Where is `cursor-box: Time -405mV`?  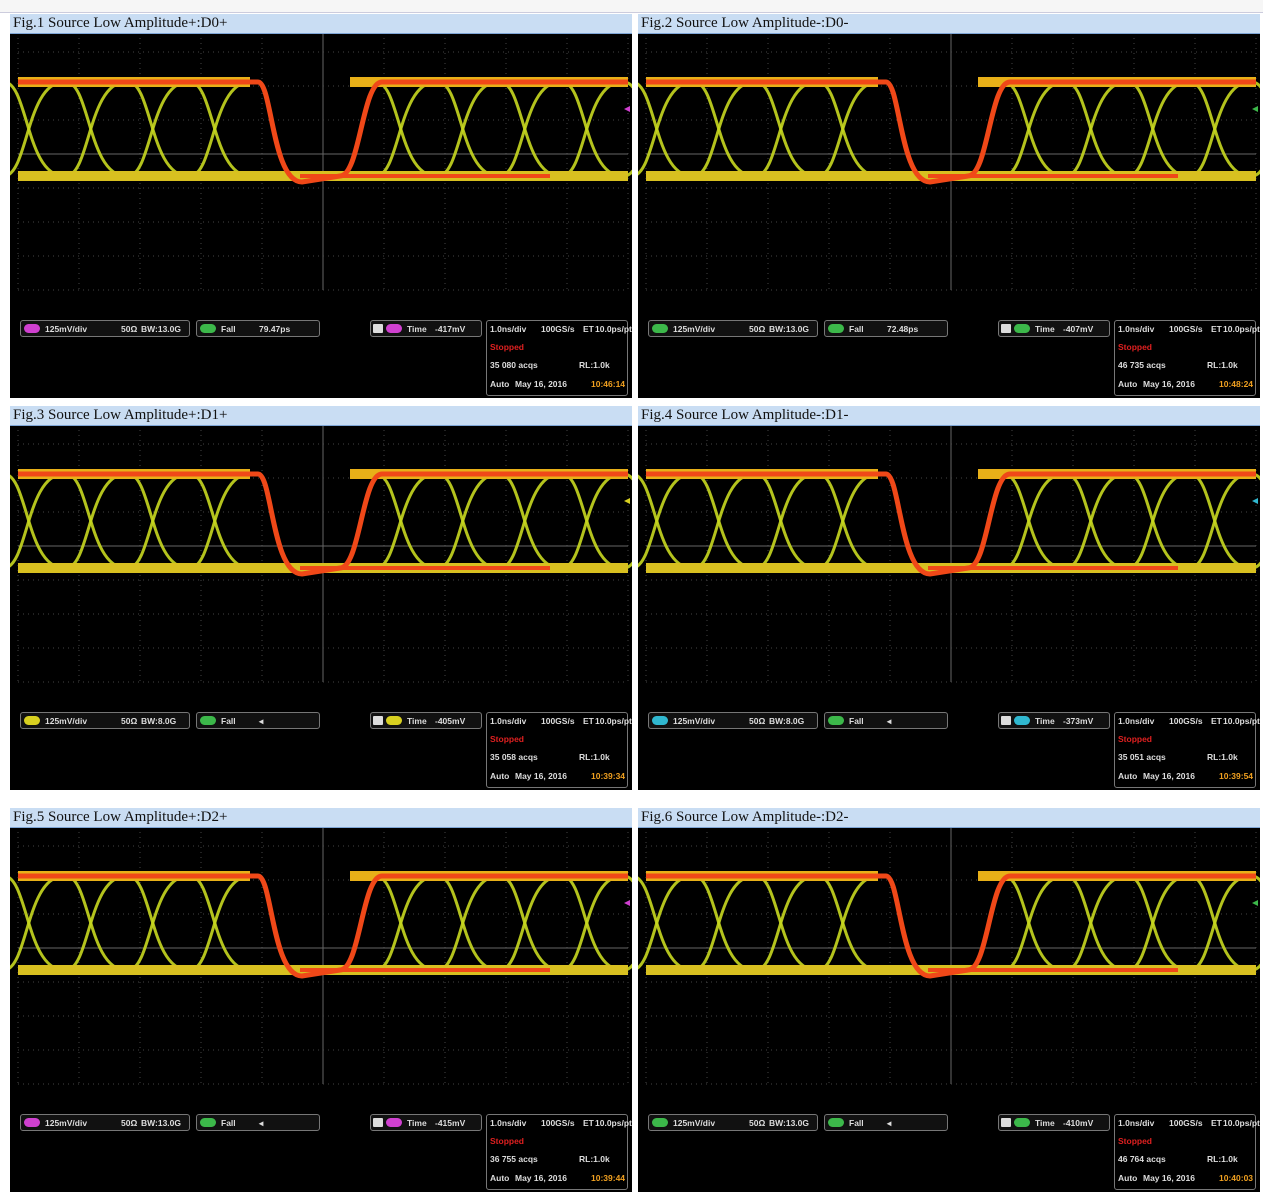
cursor-box: Time -405mV is located at coordinates (426, 720).